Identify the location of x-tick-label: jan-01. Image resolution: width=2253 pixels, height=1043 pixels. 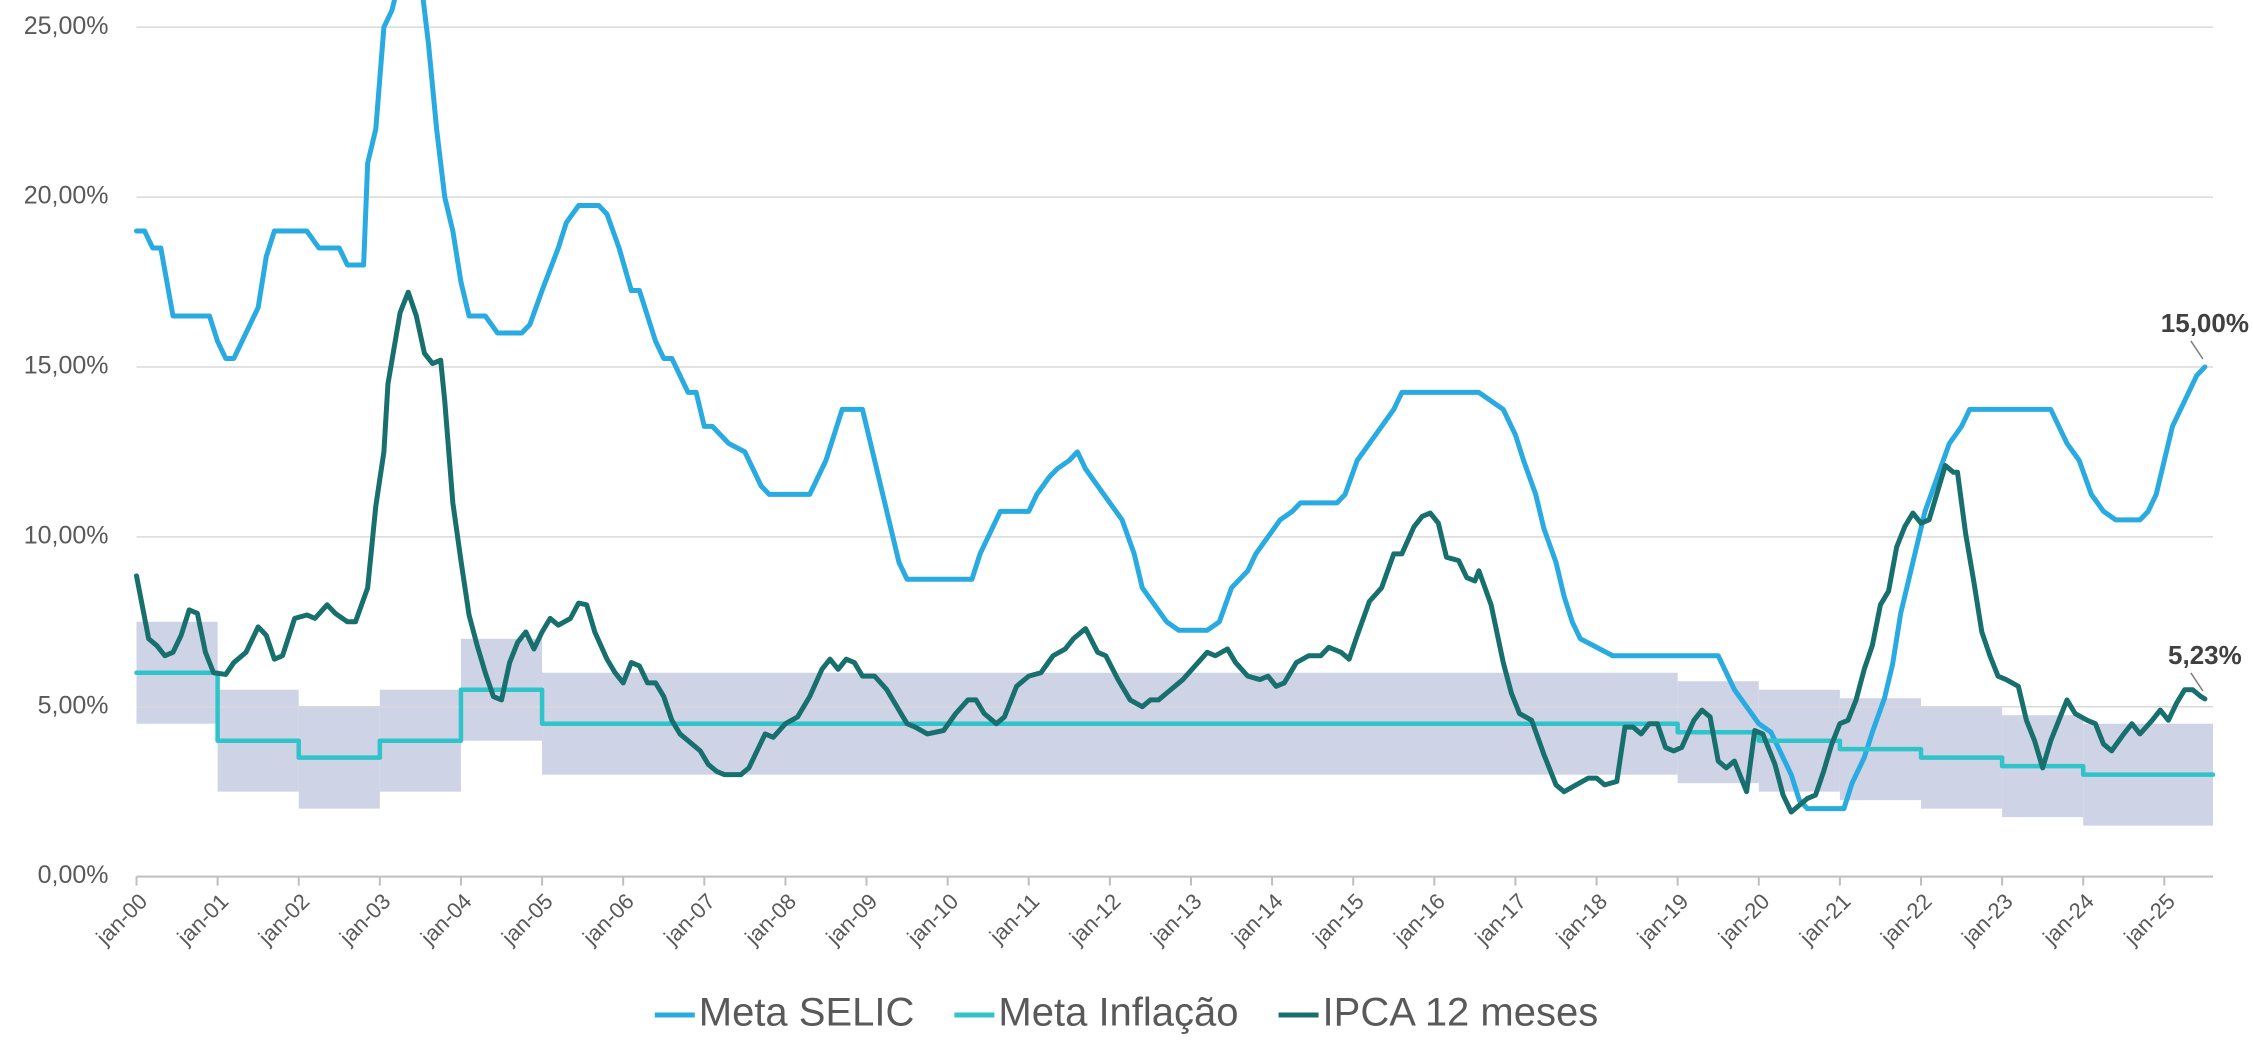
(203, 920).